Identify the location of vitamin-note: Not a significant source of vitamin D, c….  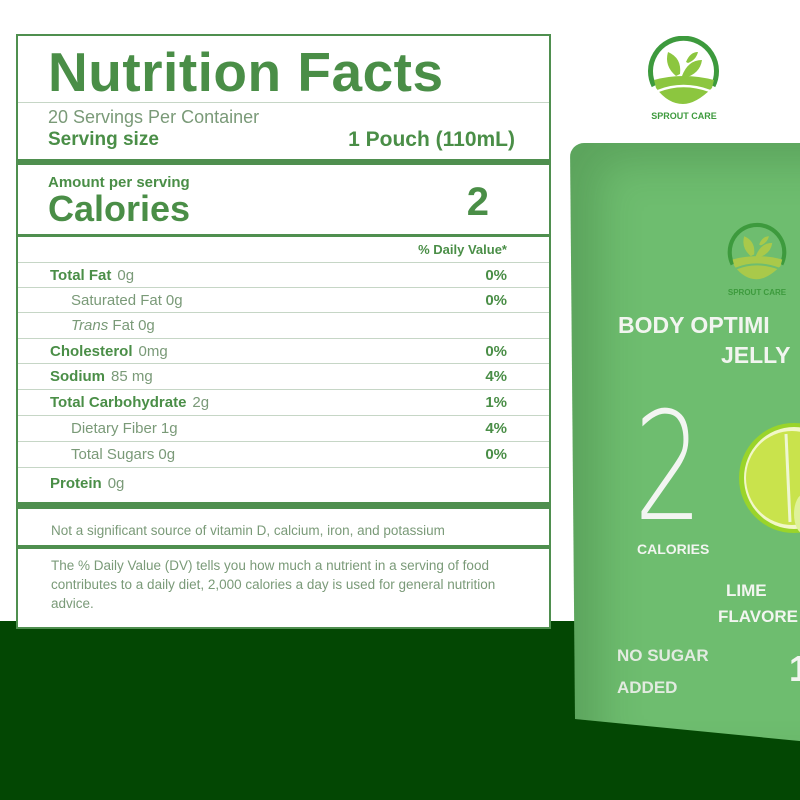
(248, 530).